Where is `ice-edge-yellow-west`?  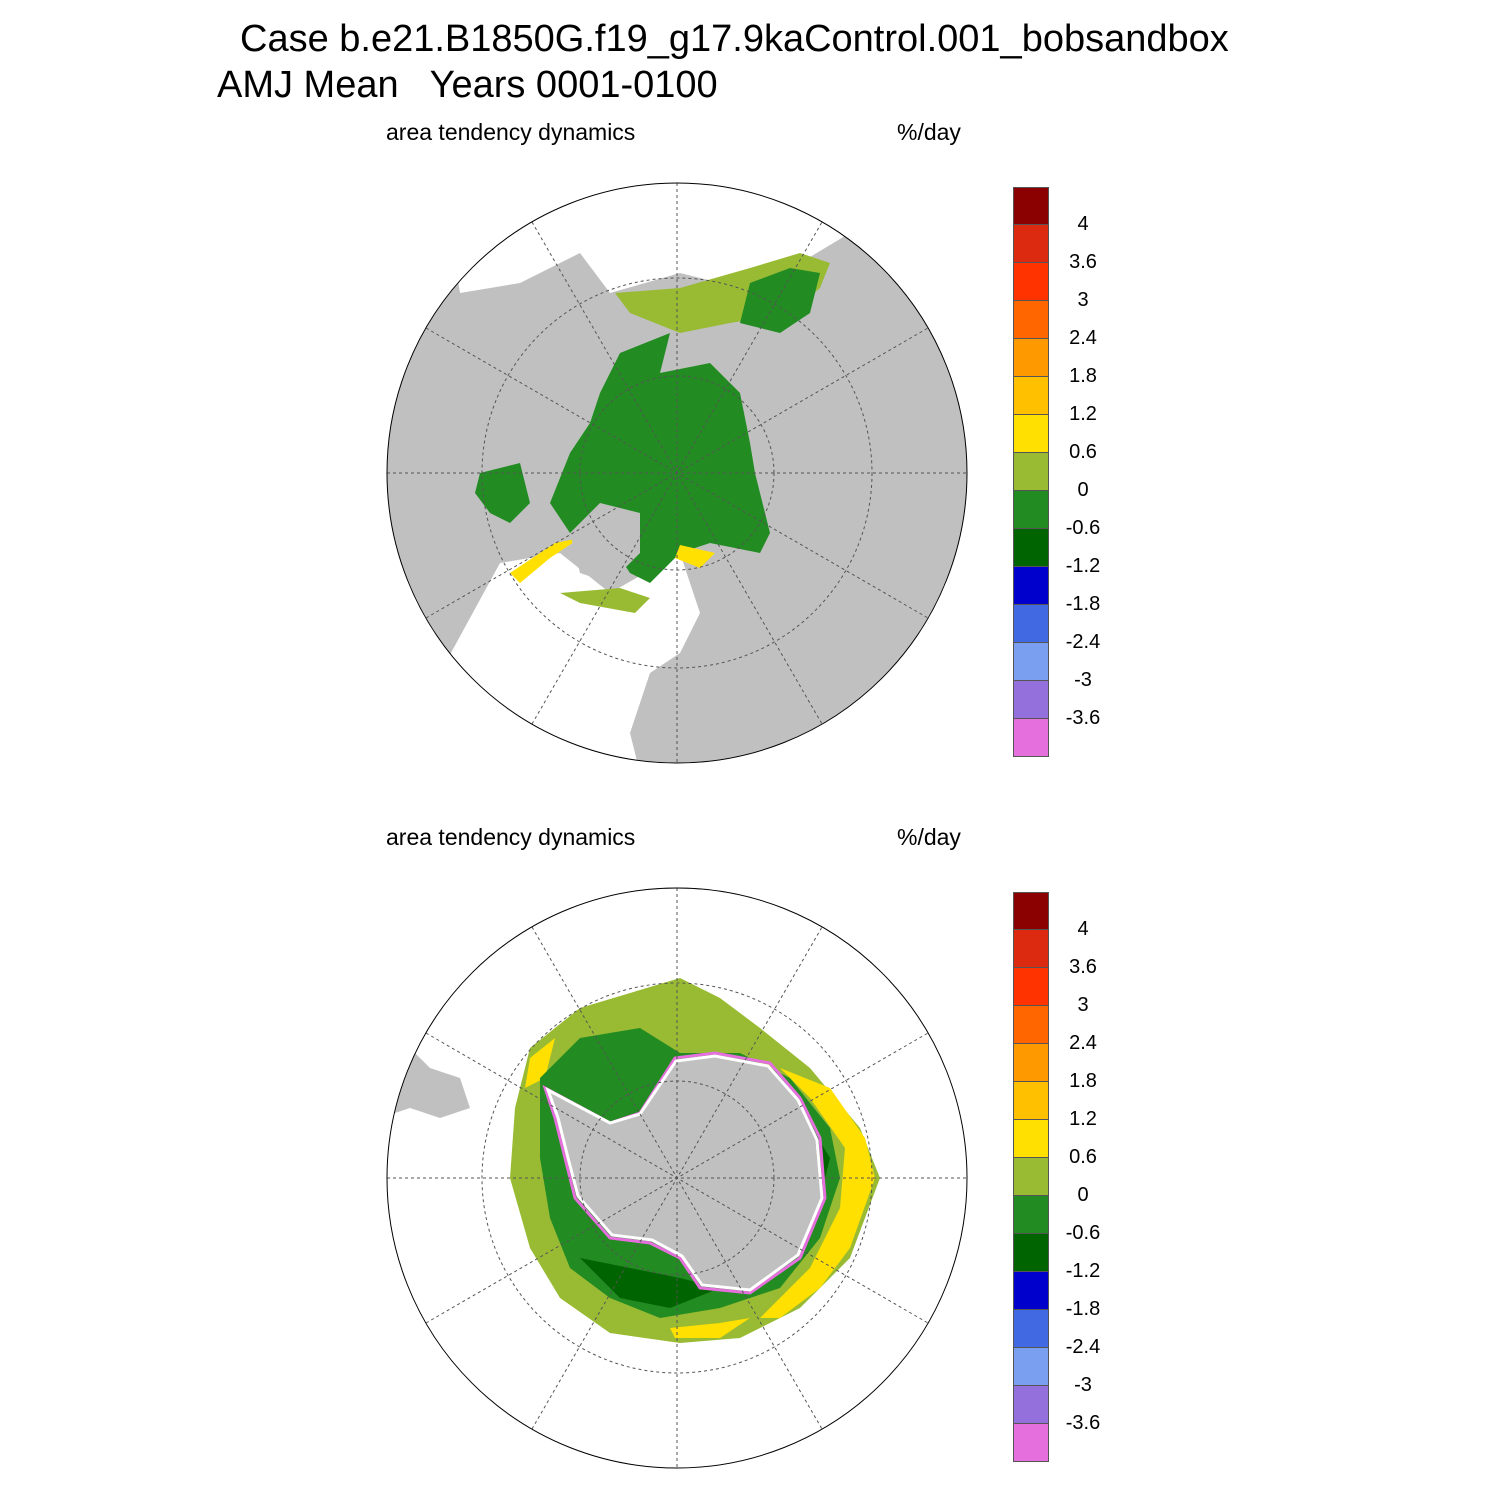
ice-edge-yellow-west is located at coordinates (540, 1063).